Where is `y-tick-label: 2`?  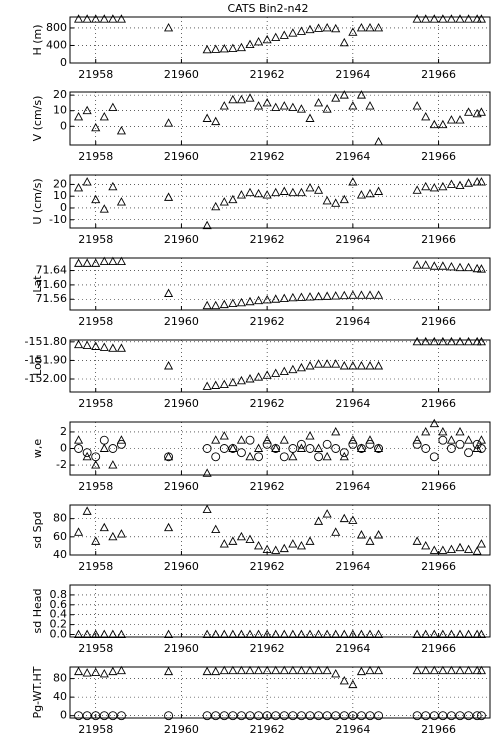
y-tick-label: 2 is located at coordinates (63, 431).